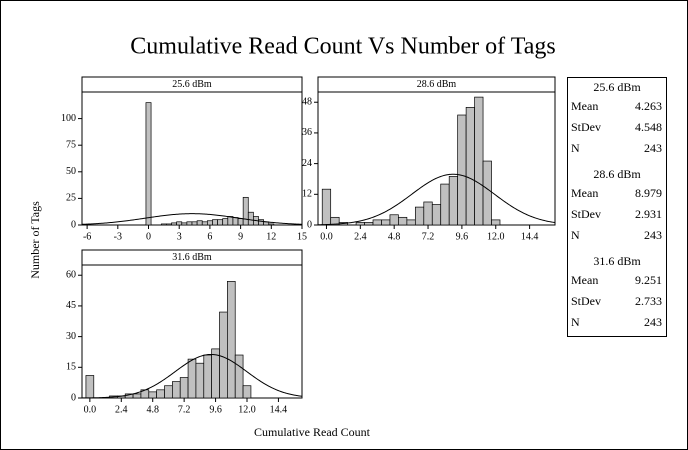 The image size is (688, 450). Describe the element at coordinates (307, 163) in the screenshot. I see `y-tick-label: 24` at that location.